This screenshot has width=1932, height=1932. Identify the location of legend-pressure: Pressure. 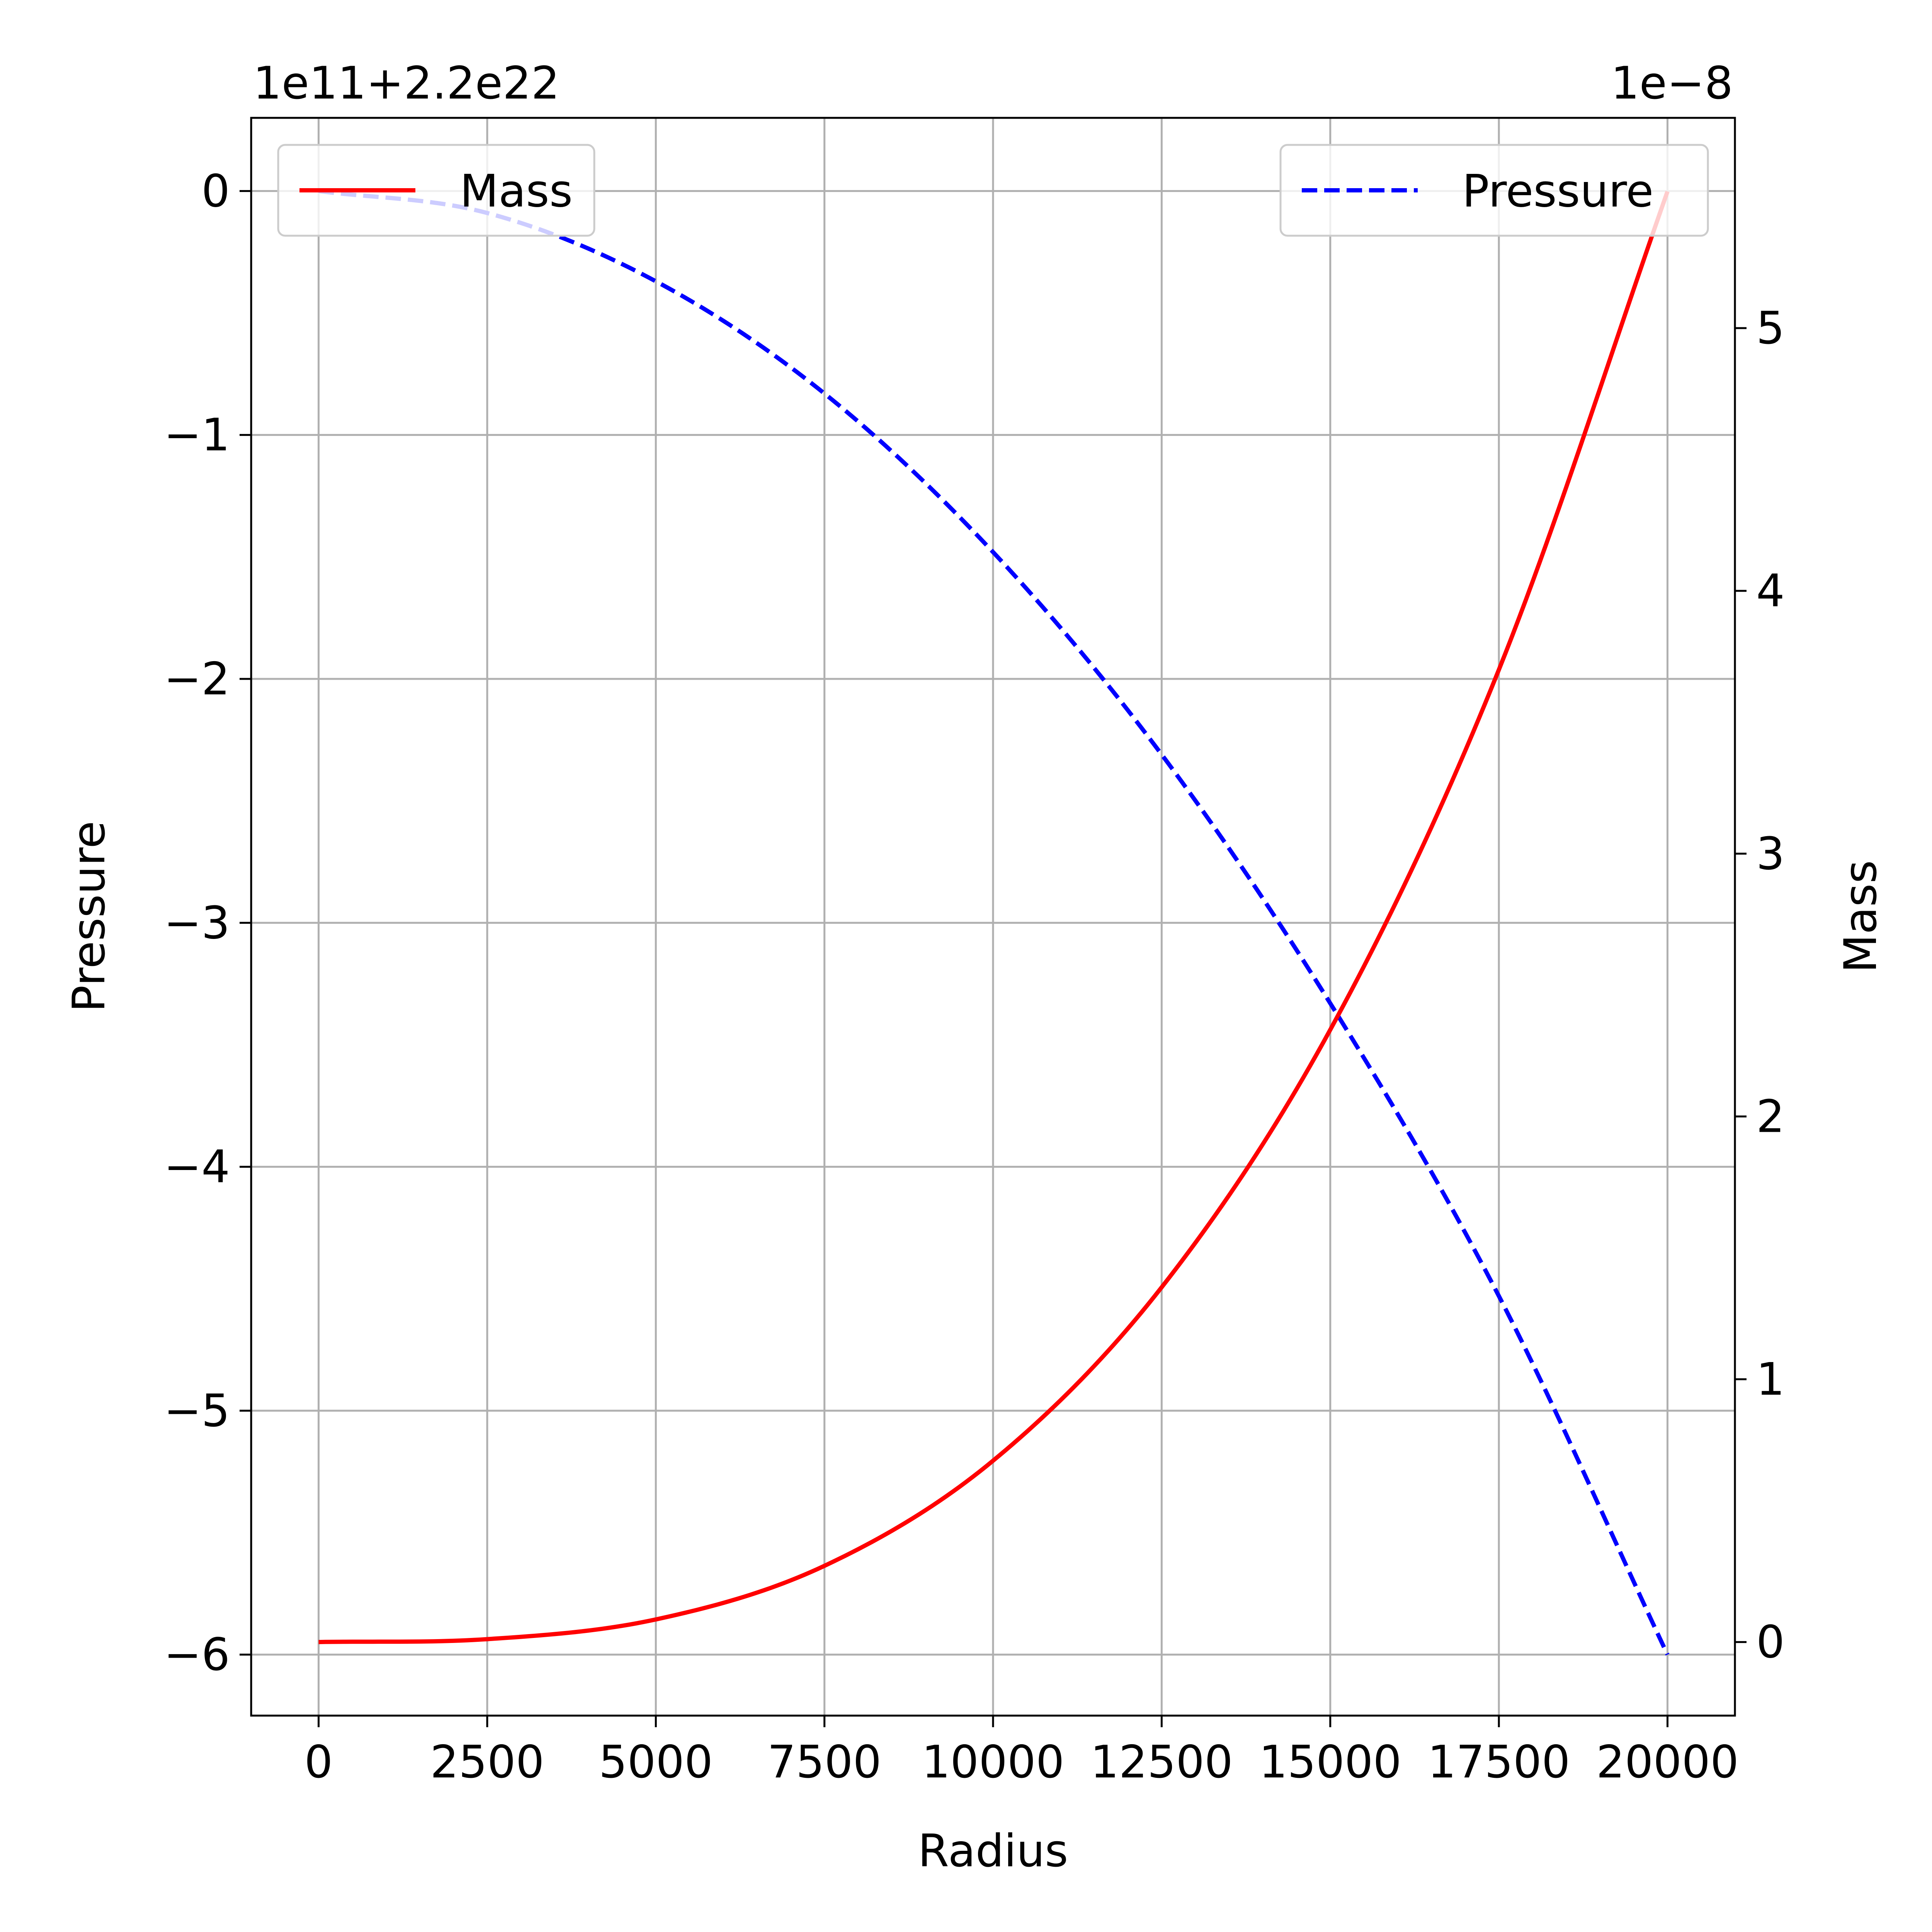
(1494, 191).